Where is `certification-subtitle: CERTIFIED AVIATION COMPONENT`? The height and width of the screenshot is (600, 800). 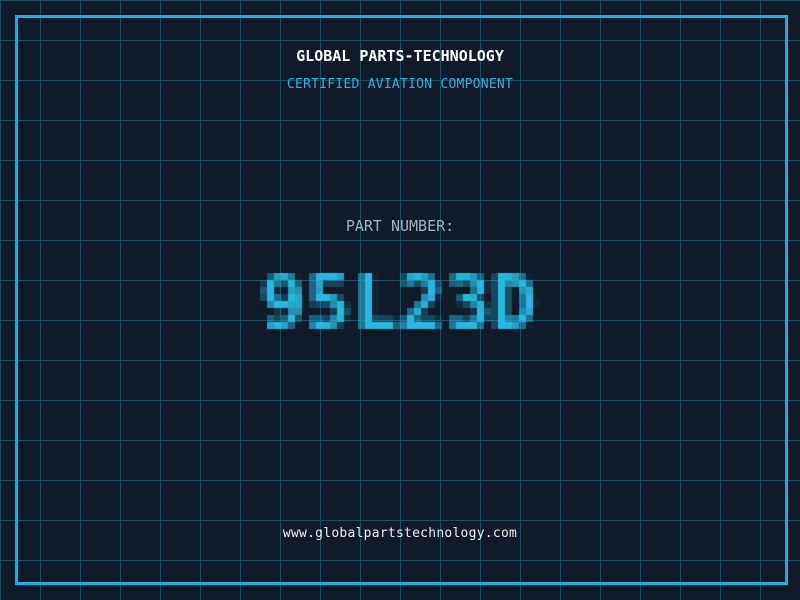
certification-subtitle: CERTIFIED AVIATION COMPONENT is located at coordinates (400, 84).